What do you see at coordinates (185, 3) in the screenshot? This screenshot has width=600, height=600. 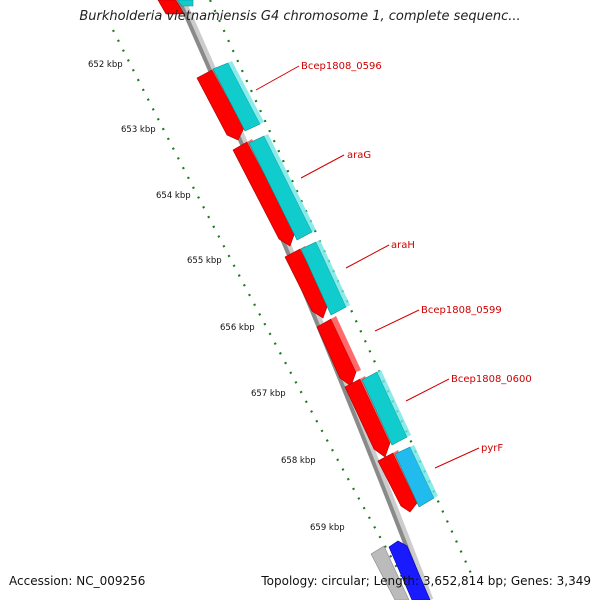 I see `gene-block` at bounding box center [185, 3].